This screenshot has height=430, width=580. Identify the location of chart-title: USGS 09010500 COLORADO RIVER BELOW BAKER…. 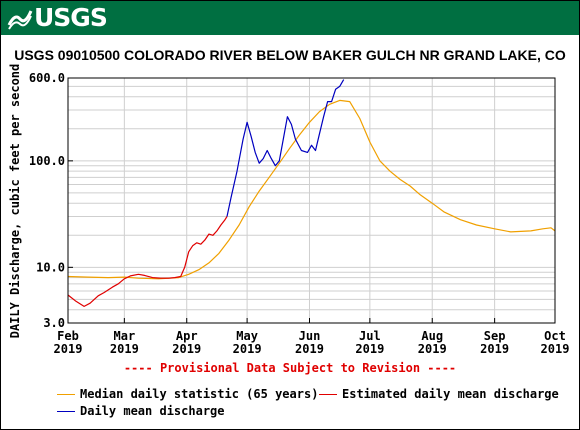
(290, 55).